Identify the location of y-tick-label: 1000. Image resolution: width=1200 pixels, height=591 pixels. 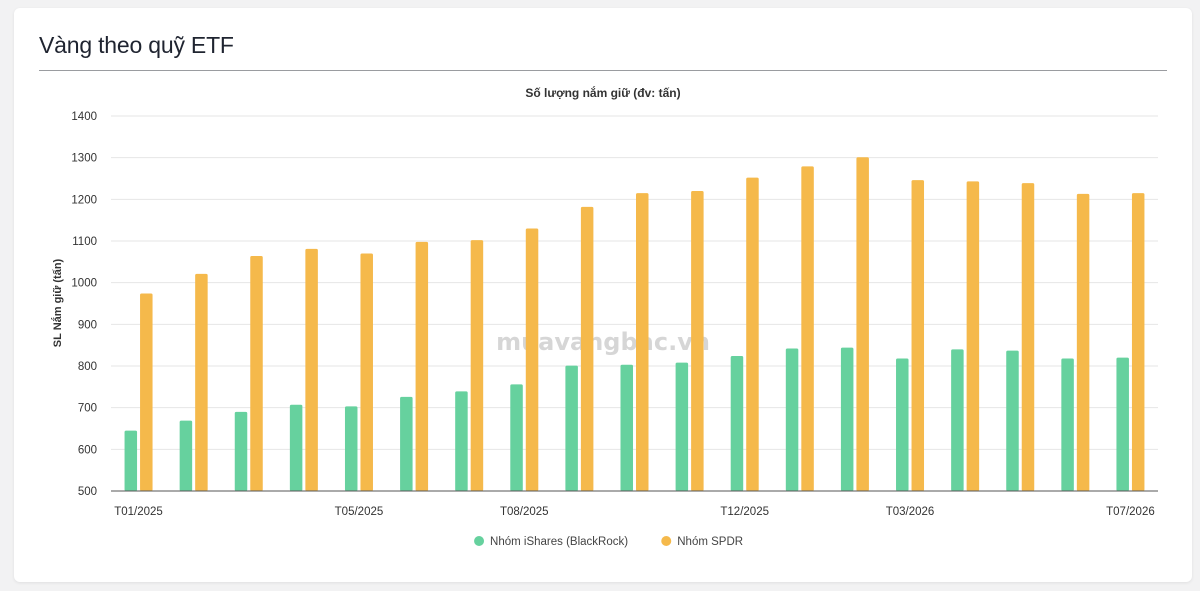
(84, 284).